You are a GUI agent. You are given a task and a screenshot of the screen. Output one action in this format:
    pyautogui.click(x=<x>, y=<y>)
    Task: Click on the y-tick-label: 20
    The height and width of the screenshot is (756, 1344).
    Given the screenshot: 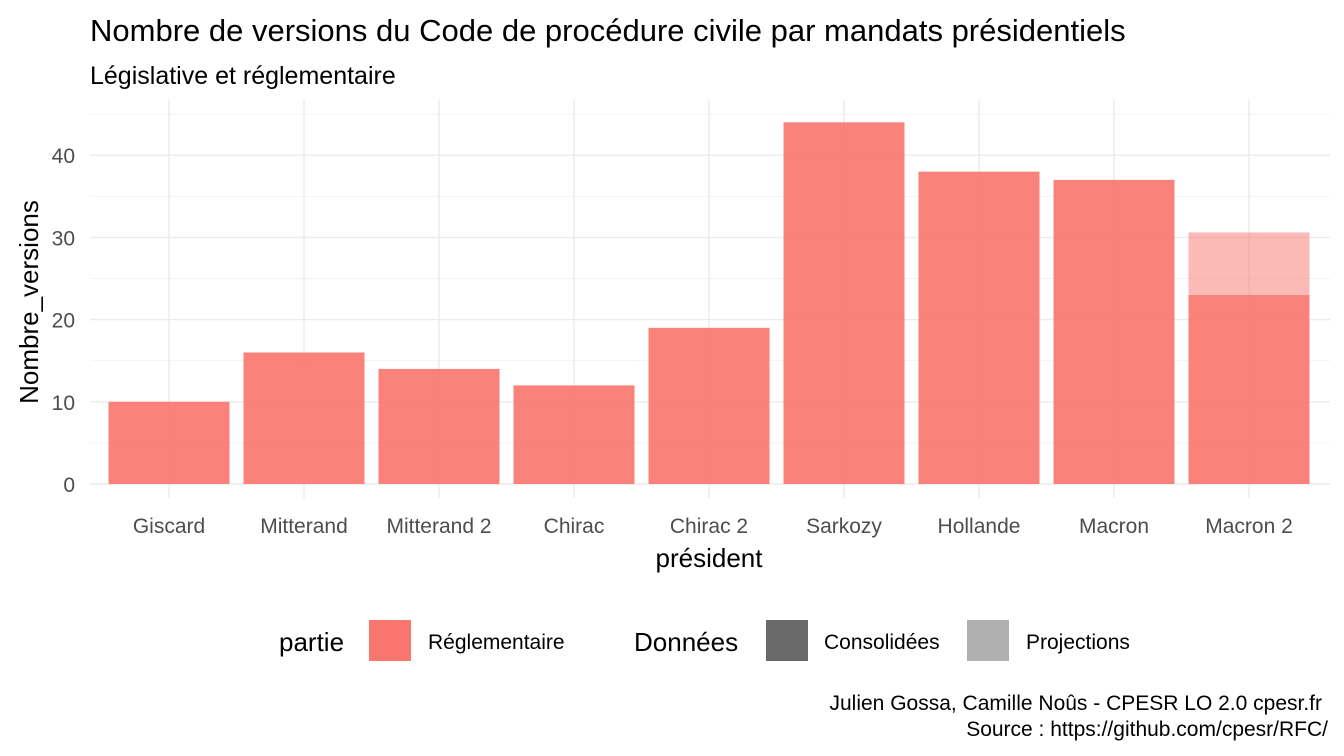 What is the action you would take?
    pyautogui.click(x=63, y=321)
    